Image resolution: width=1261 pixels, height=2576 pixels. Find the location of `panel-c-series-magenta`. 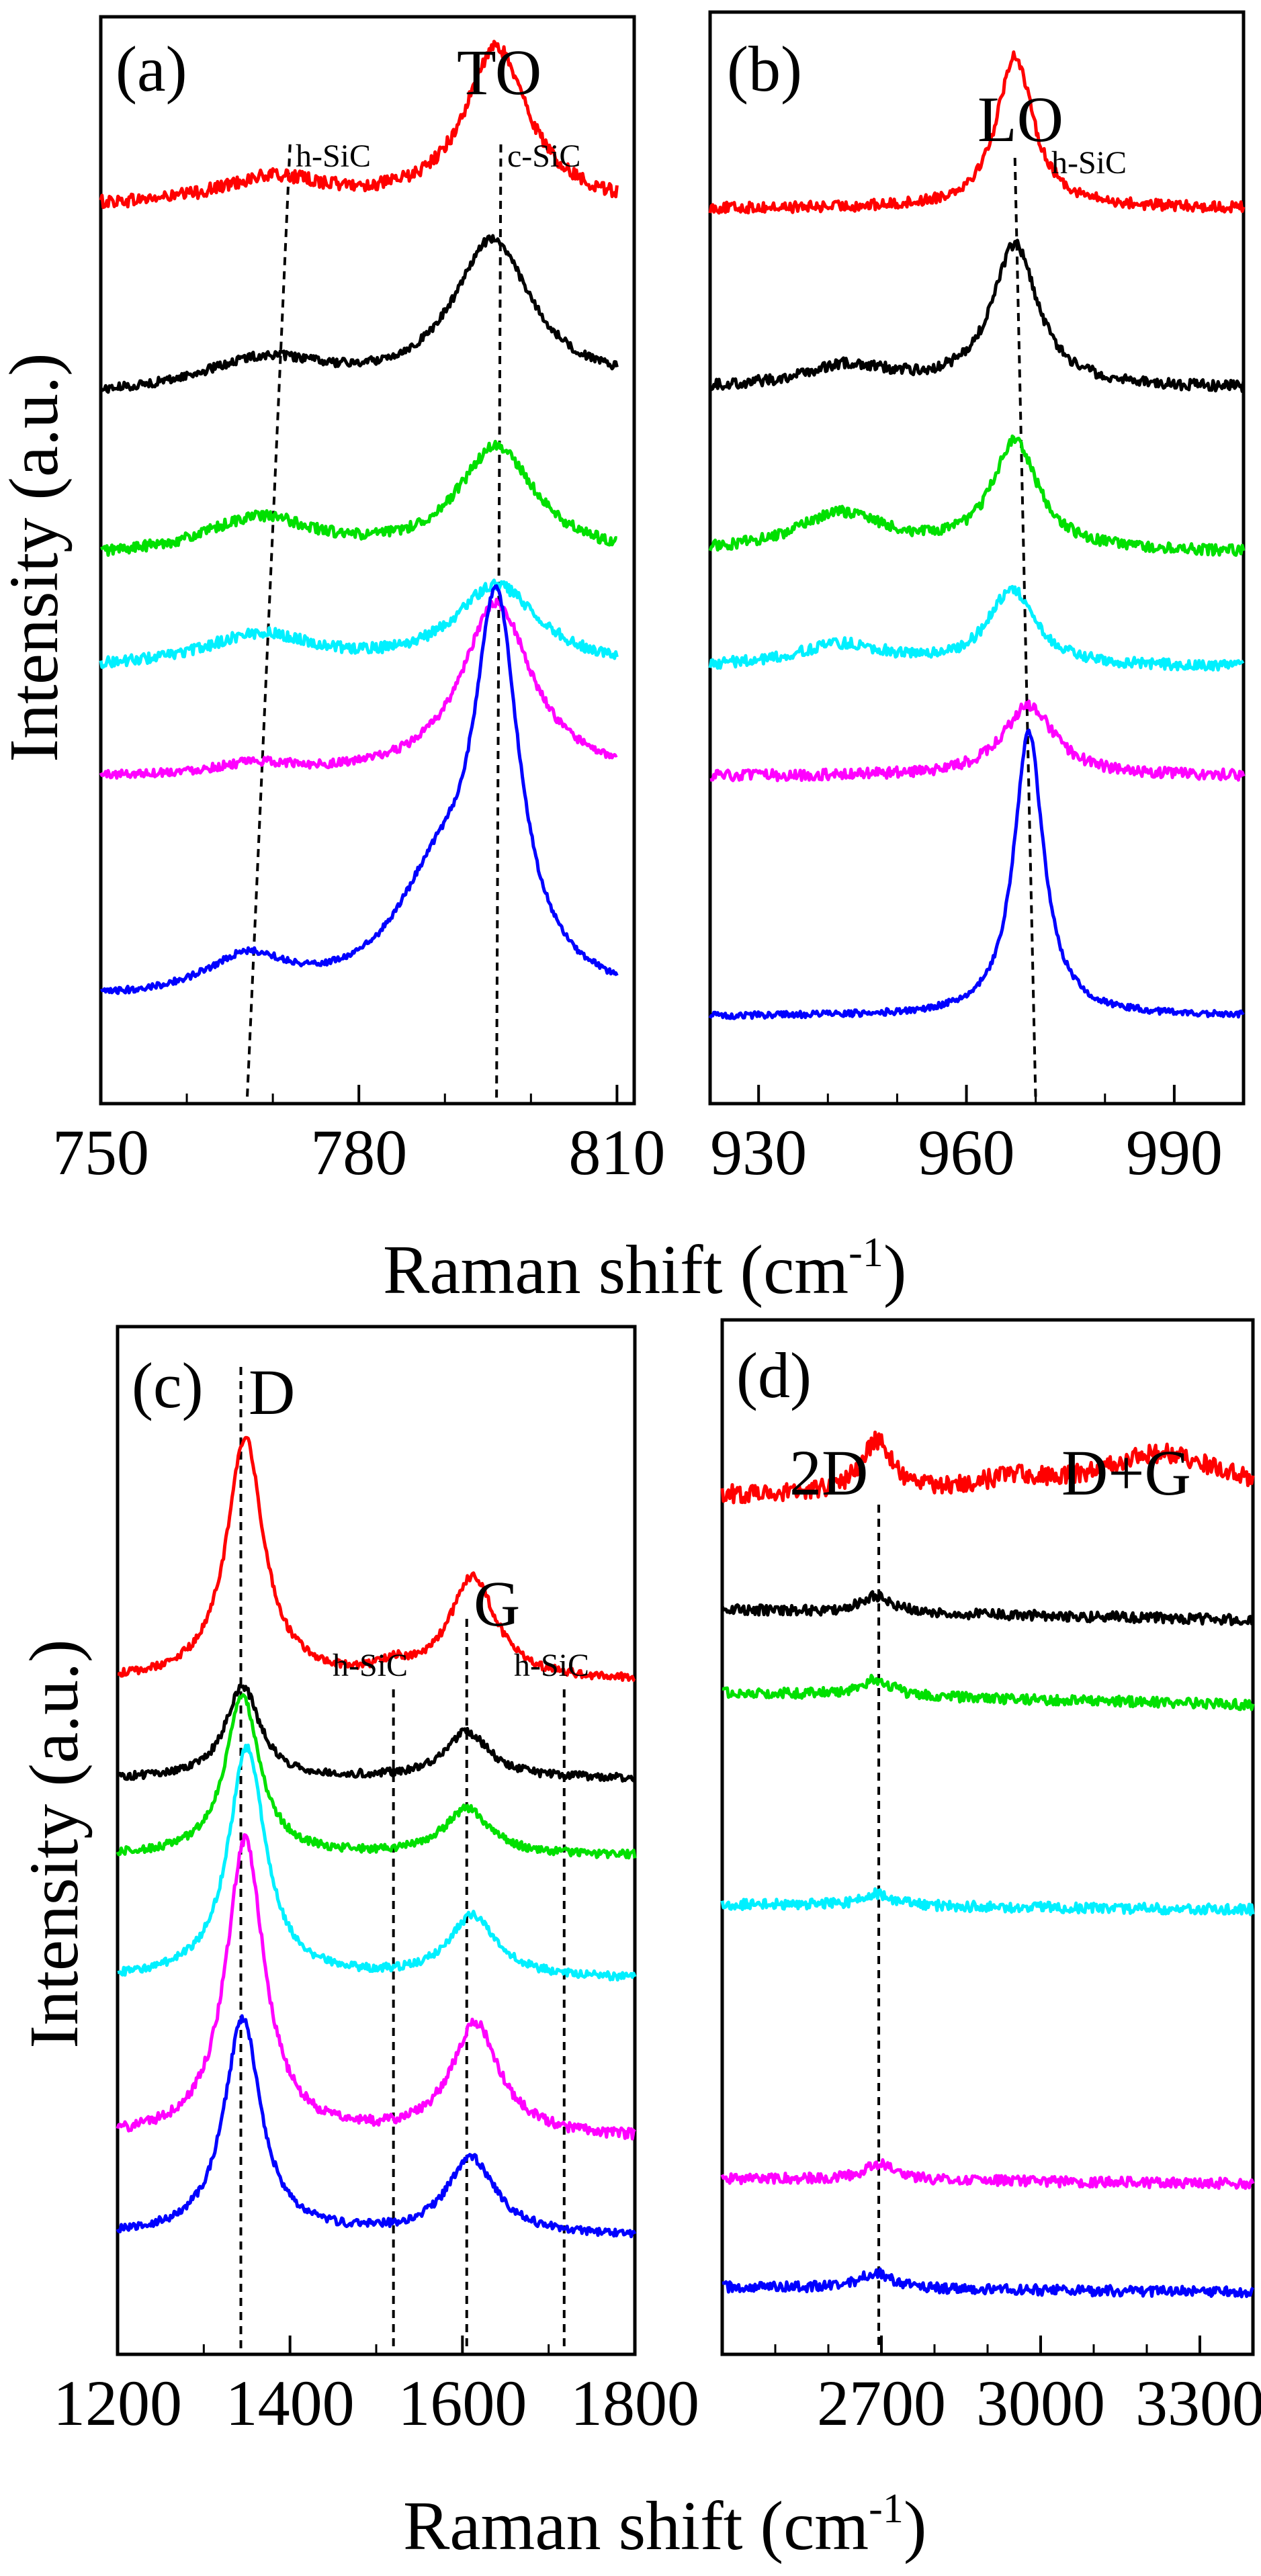

panel-c-series-magenta is located at coordinates (376, 1987).